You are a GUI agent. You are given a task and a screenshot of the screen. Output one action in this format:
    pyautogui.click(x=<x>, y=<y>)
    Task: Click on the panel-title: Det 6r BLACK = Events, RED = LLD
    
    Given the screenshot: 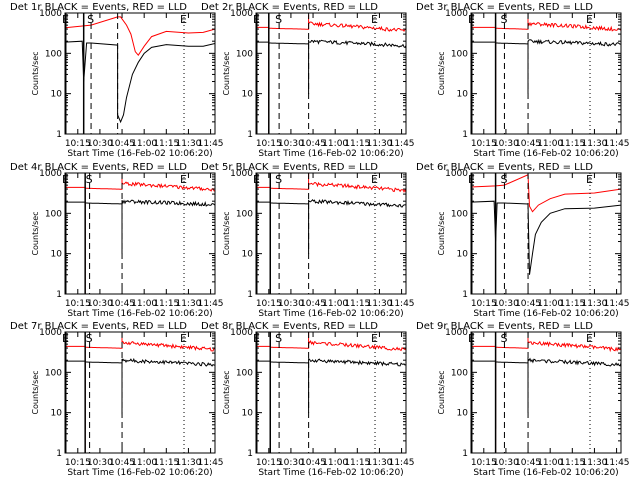 What is the action you would take?
    pyautogui.click(x=504, y=167)
    